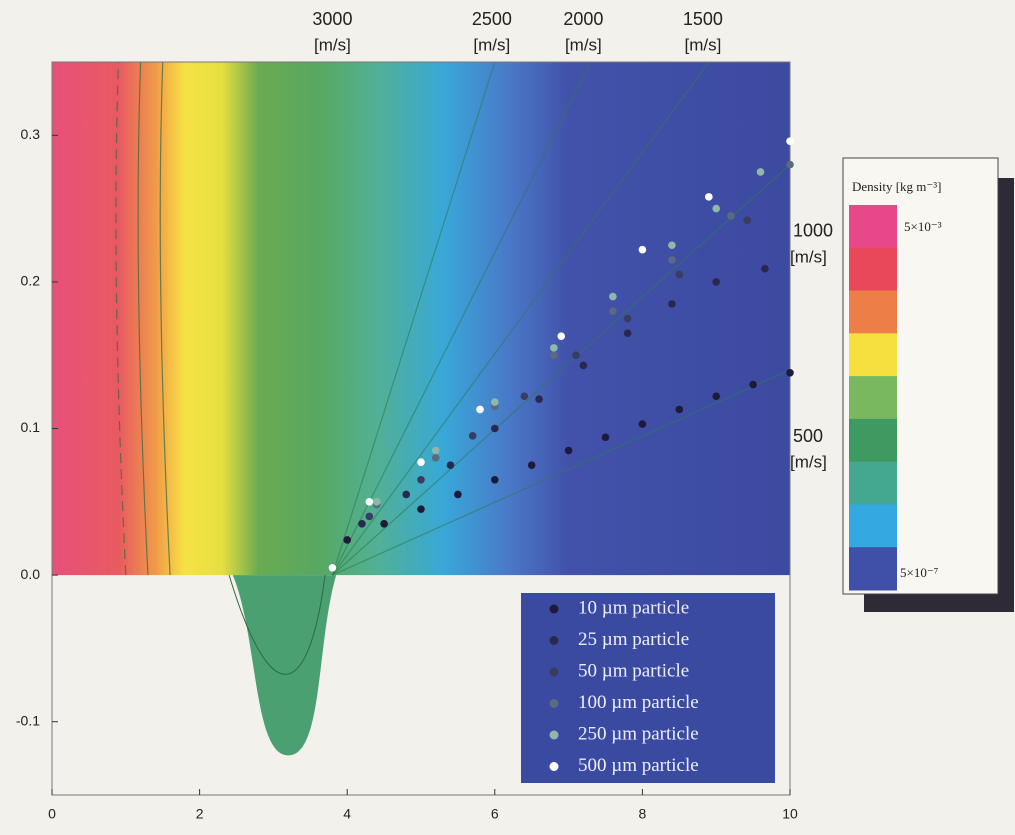 The width and height of the screenshot is (1015, 835). I want to click on y-tick-label: 0.0, so click(31, 574).